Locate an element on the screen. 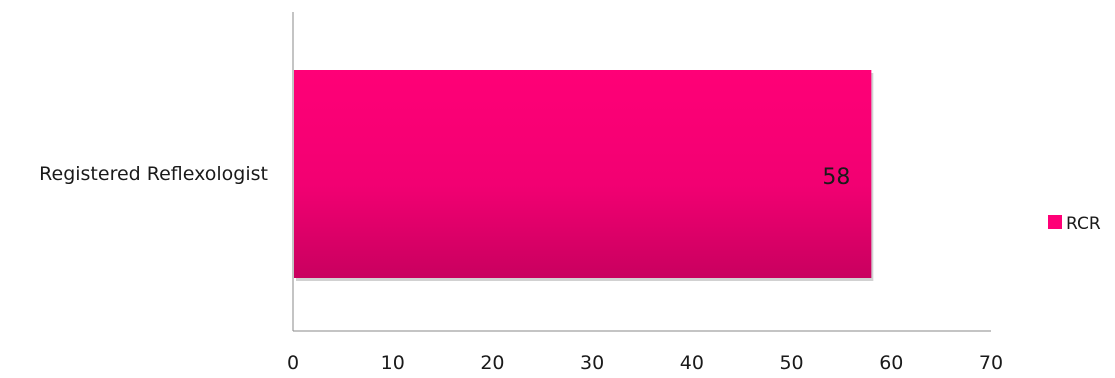 Image resolution: width=1115 pixels, height=378 pixels. x-tick-label: 60 is located at coordinates (891, 363).